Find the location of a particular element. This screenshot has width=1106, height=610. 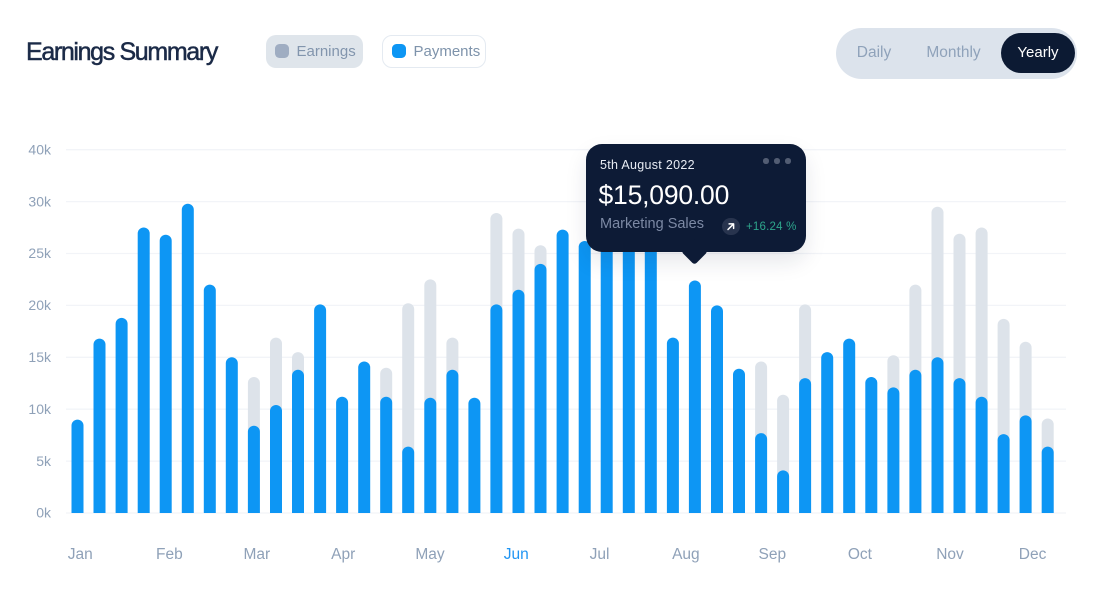

svg-text: 40k is located at coordinates (40, 149).